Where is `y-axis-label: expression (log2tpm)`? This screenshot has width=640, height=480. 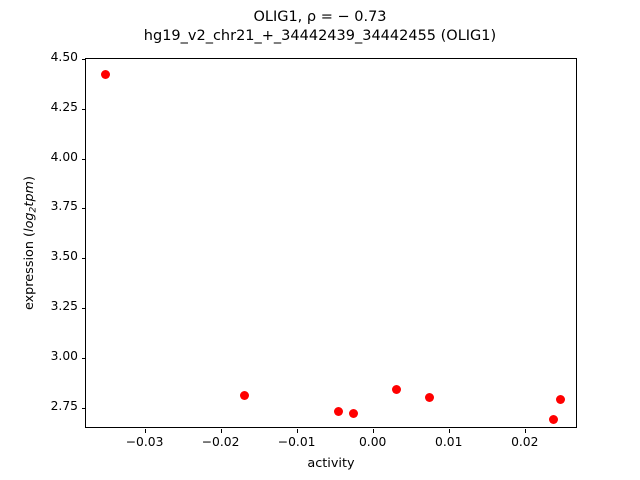
y-axis-label: expression (log2tpm) is located at coordinates (31, 243).